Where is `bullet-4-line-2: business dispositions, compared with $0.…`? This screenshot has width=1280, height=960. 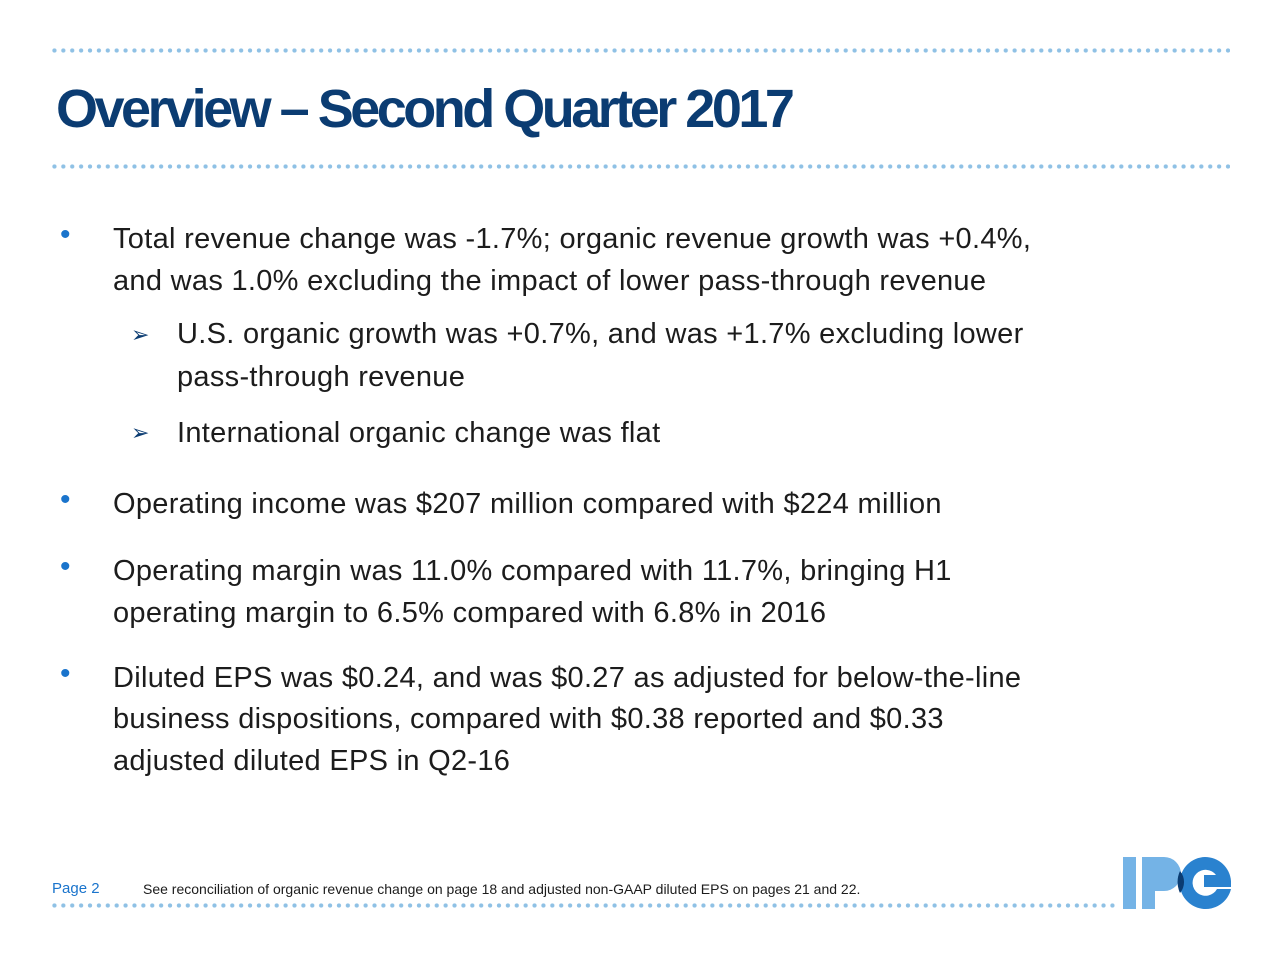 bullet-4-line-2: business dispositions, compared with $0.… is located at coordinates (528, 719).